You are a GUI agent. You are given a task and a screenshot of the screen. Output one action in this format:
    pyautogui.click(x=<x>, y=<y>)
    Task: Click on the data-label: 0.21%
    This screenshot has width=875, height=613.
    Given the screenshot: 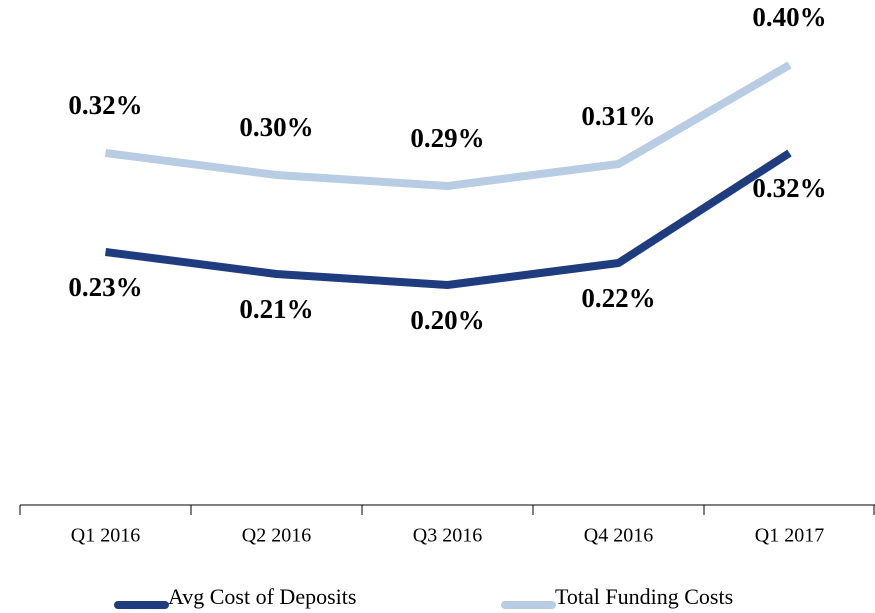 What is the action you would take?
    pyautogui.click(x=276, y=309)
    